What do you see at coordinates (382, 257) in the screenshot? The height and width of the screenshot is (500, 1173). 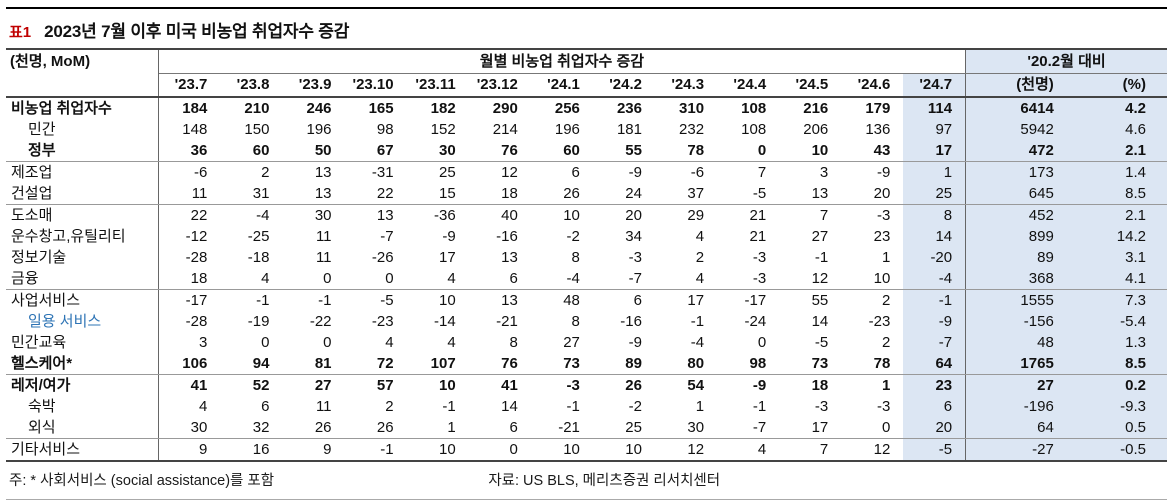 I see `value-cell: -26` at bounding box center [382, 257].